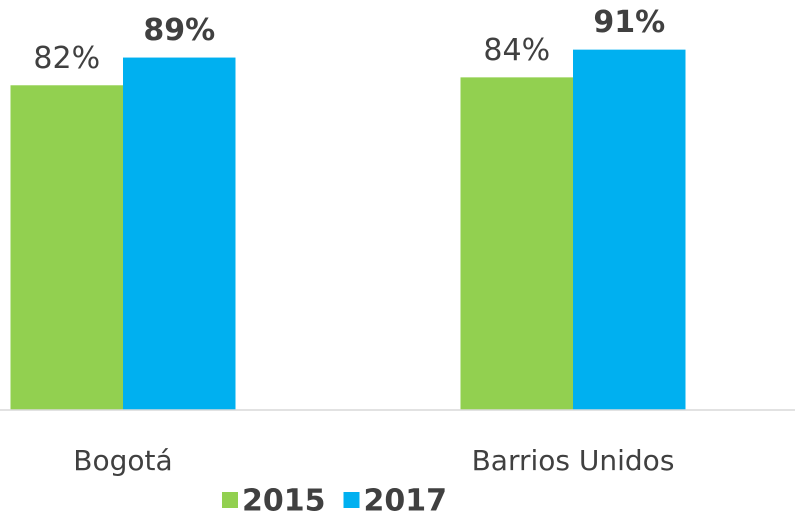 The height and width of the screenshot is (530, 795). Describe the element at coordinates (406, 501) in the screenshot. I see `legend-label: 2017` at that location.